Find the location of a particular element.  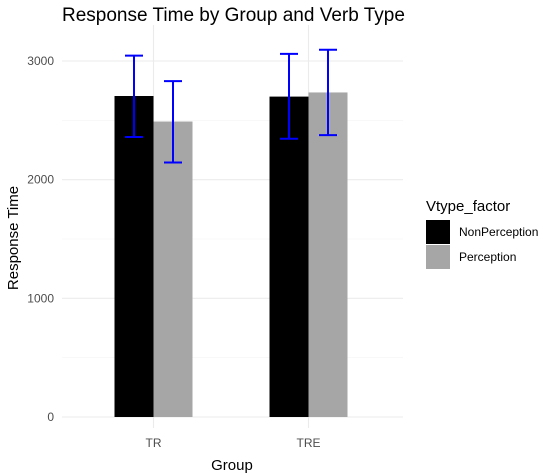

legend-key-nonperception is located at coordinates (438, 232).